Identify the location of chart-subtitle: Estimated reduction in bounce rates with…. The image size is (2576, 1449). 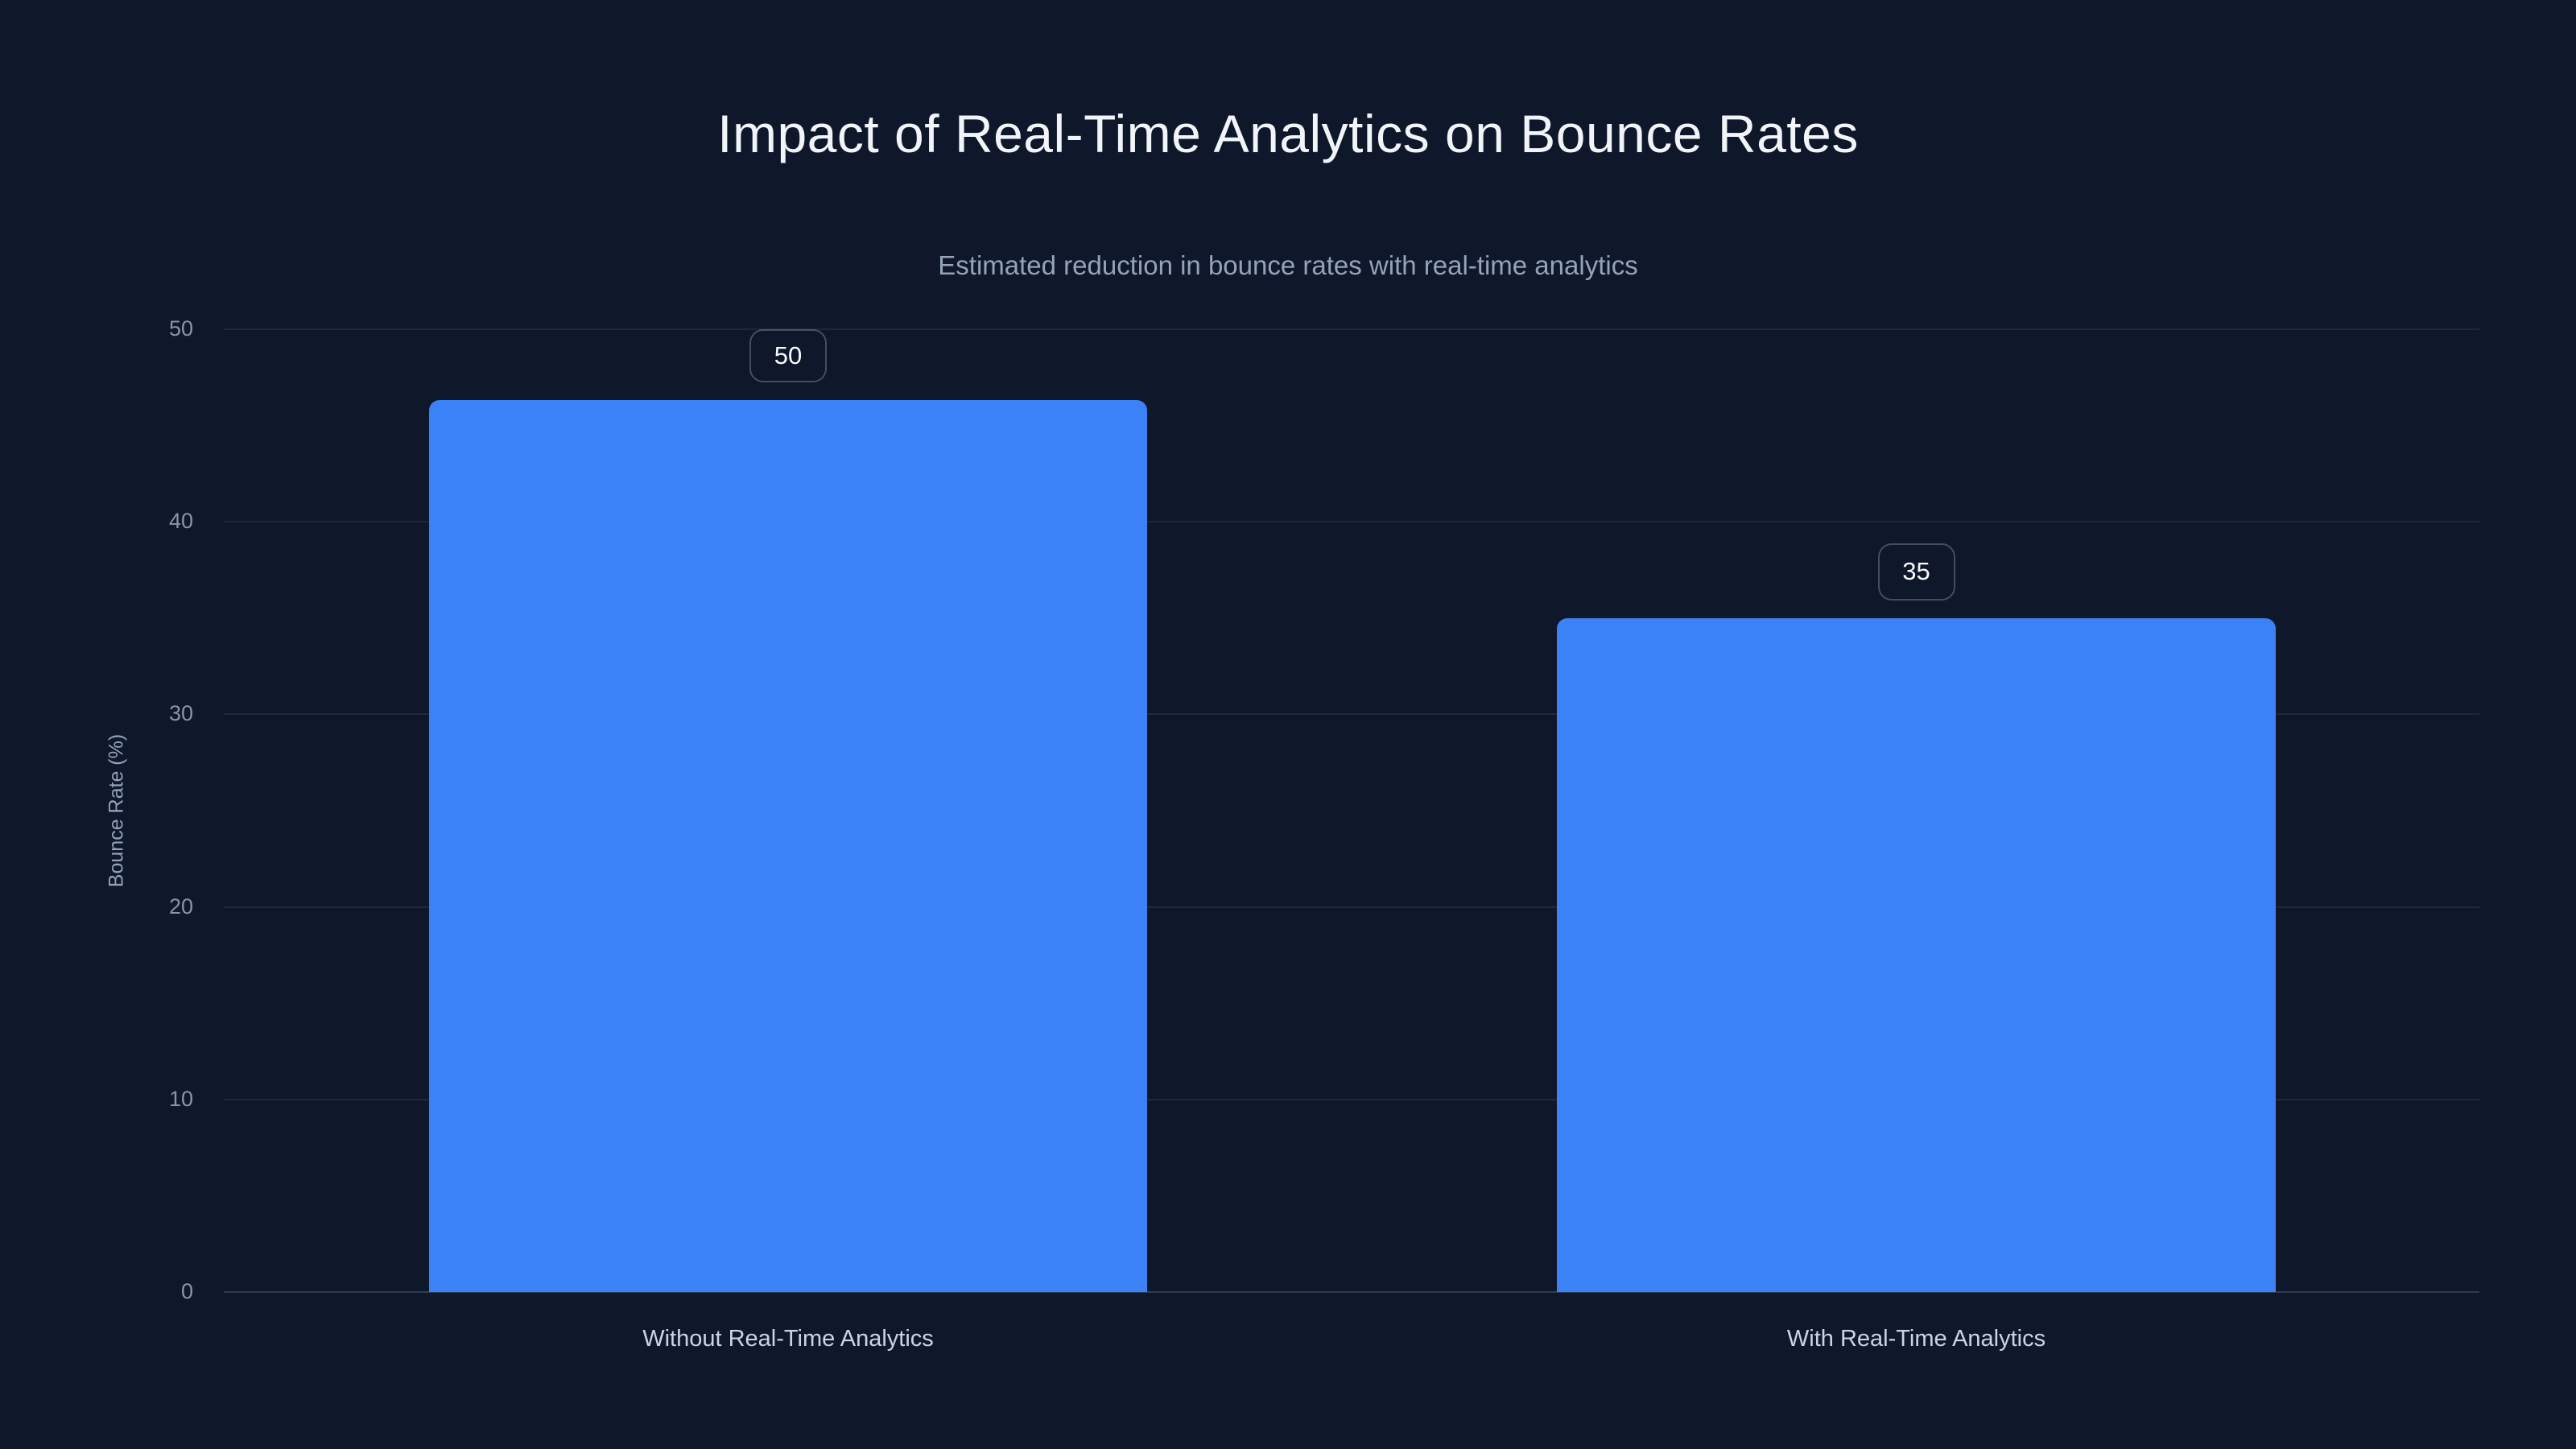
(1288, 265).